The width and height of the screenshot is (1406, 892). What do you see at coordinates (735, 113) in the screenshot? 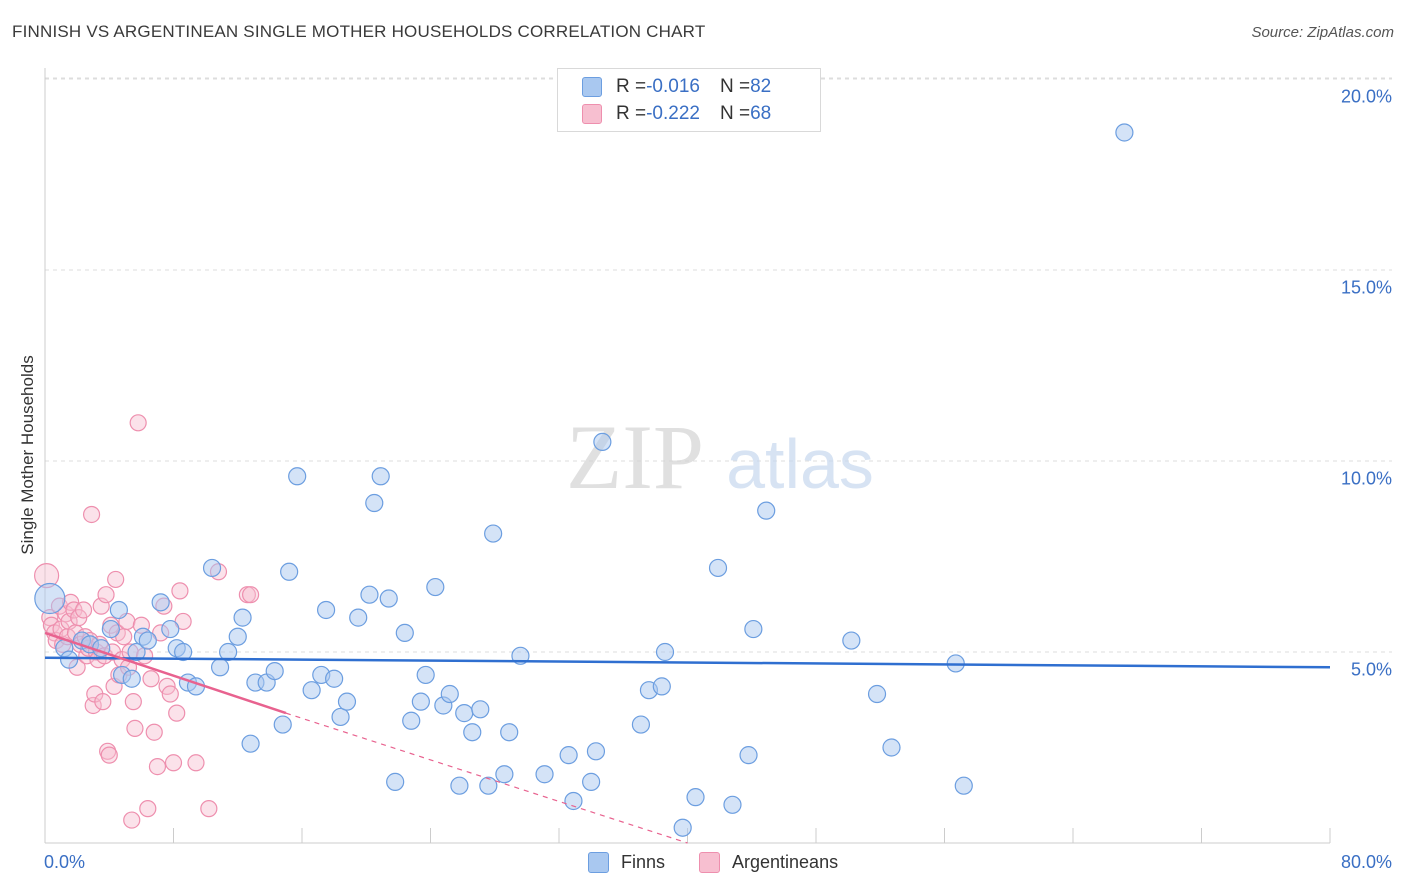
I see `arg-n-label: N =` at bounding box center [735, 113].